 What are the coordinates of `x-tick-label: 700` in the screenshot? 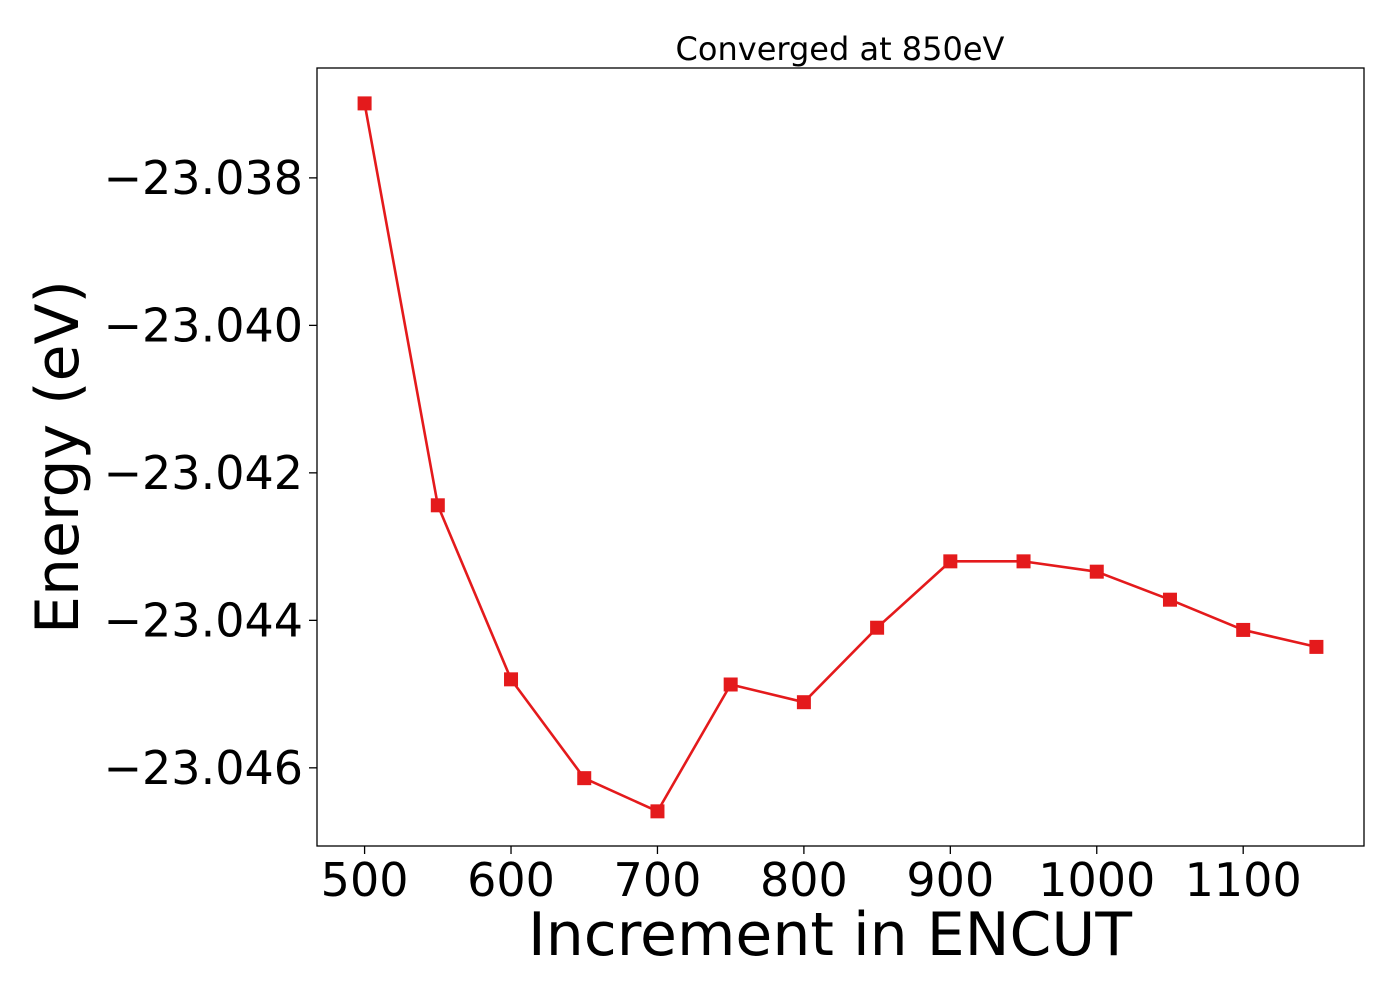 It's located at (658, 880).